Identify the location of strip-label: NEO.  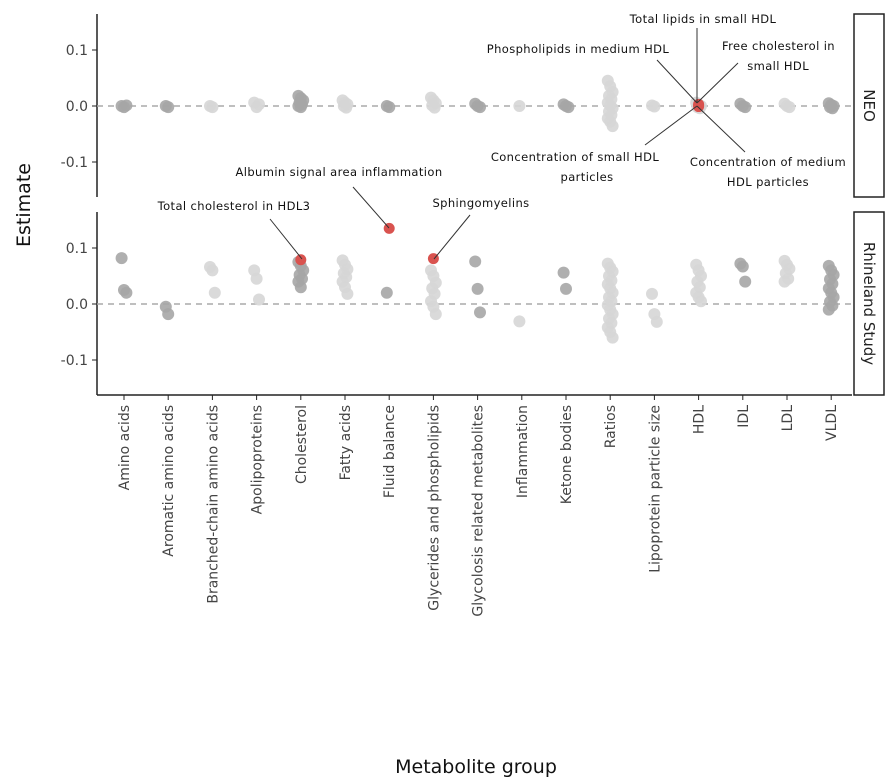
(869, 105).